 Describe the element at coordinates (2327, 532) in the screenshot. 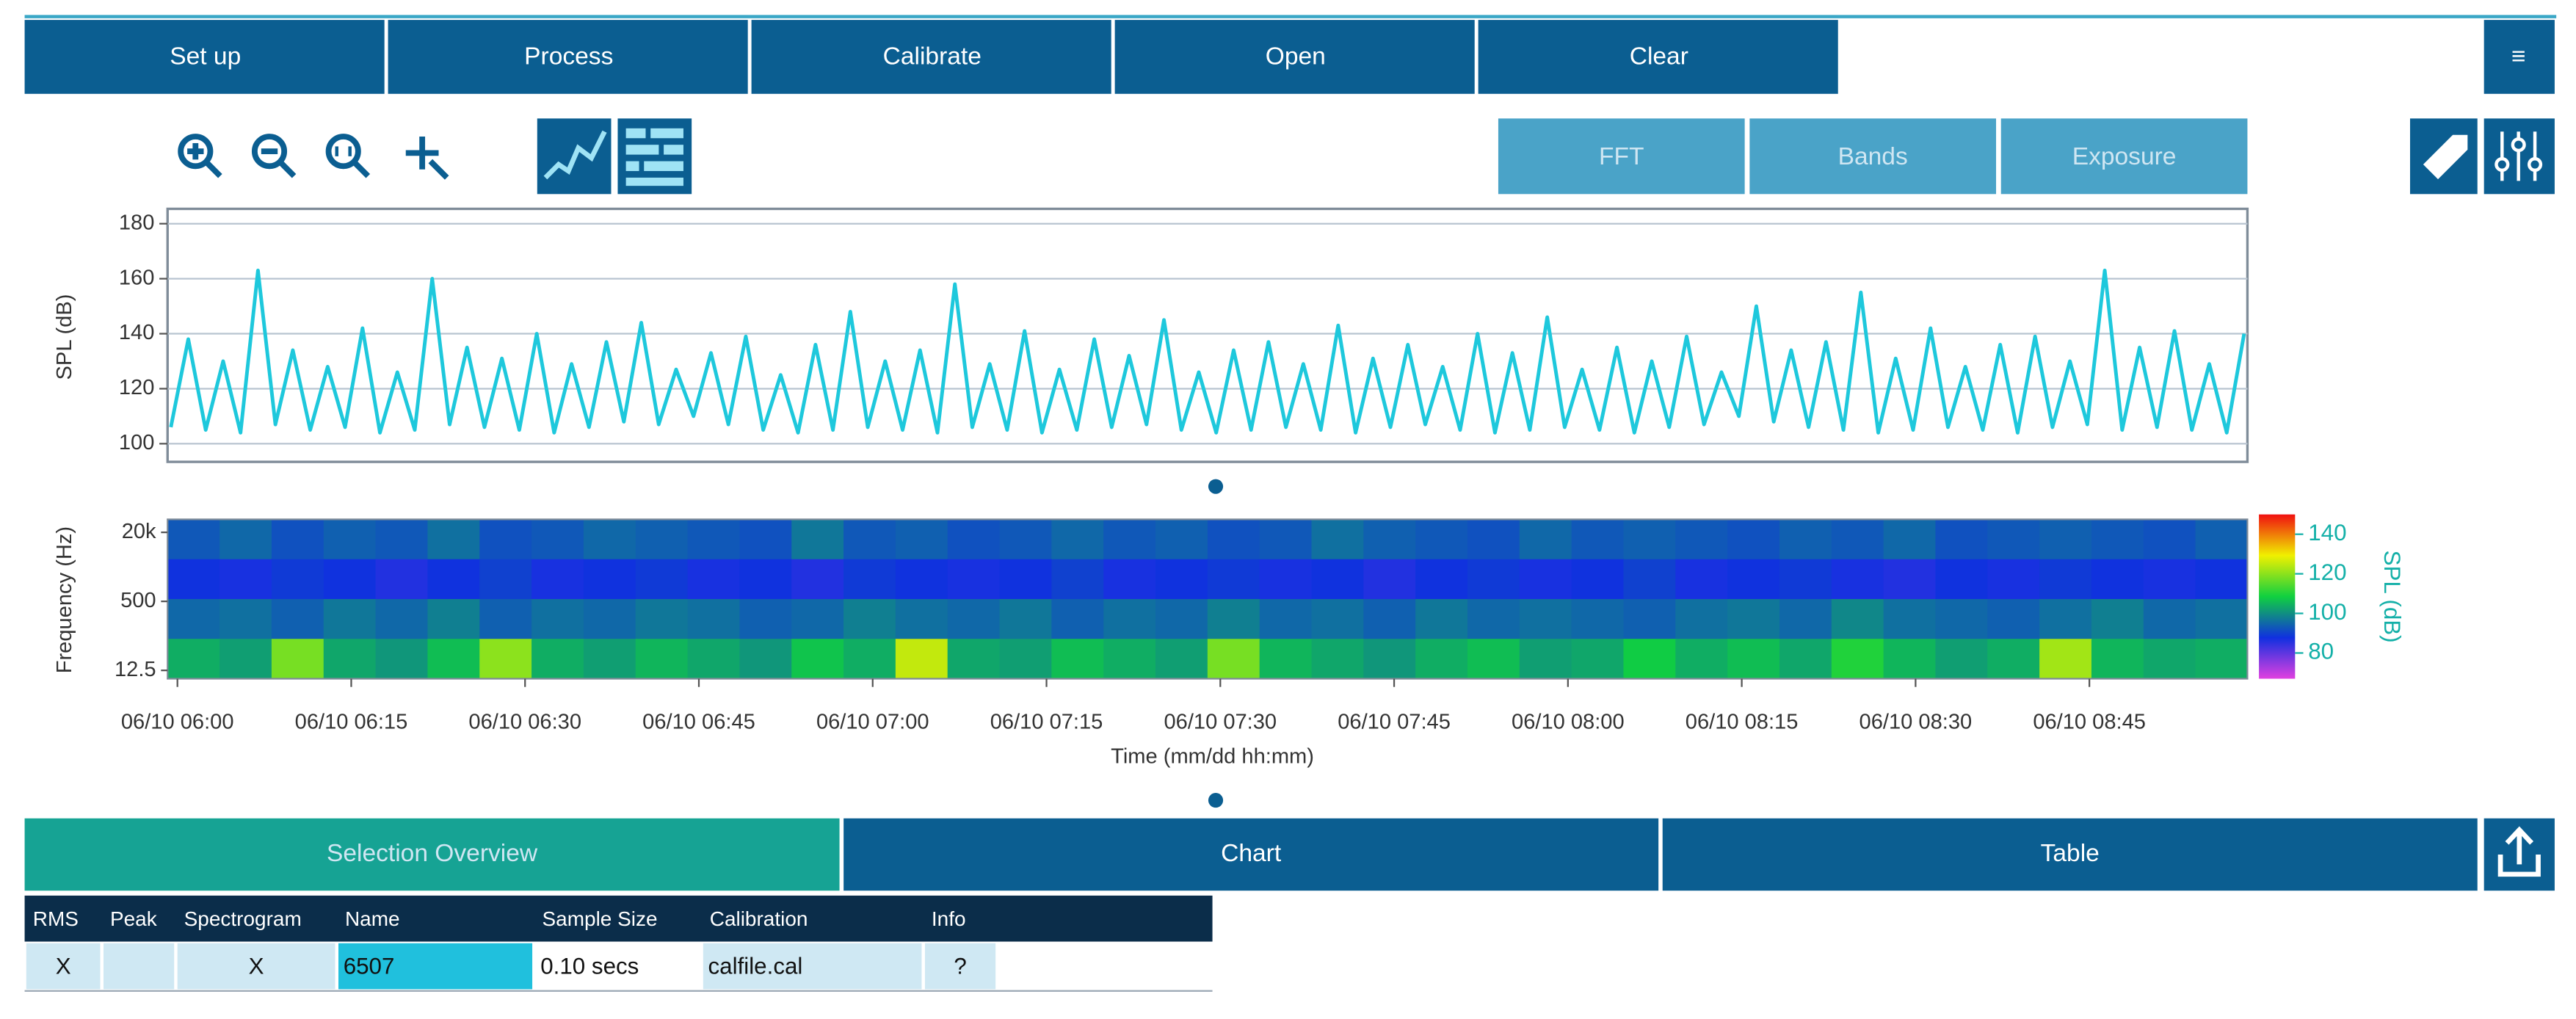

I see `colorbar-tick-label: 140` at that location.